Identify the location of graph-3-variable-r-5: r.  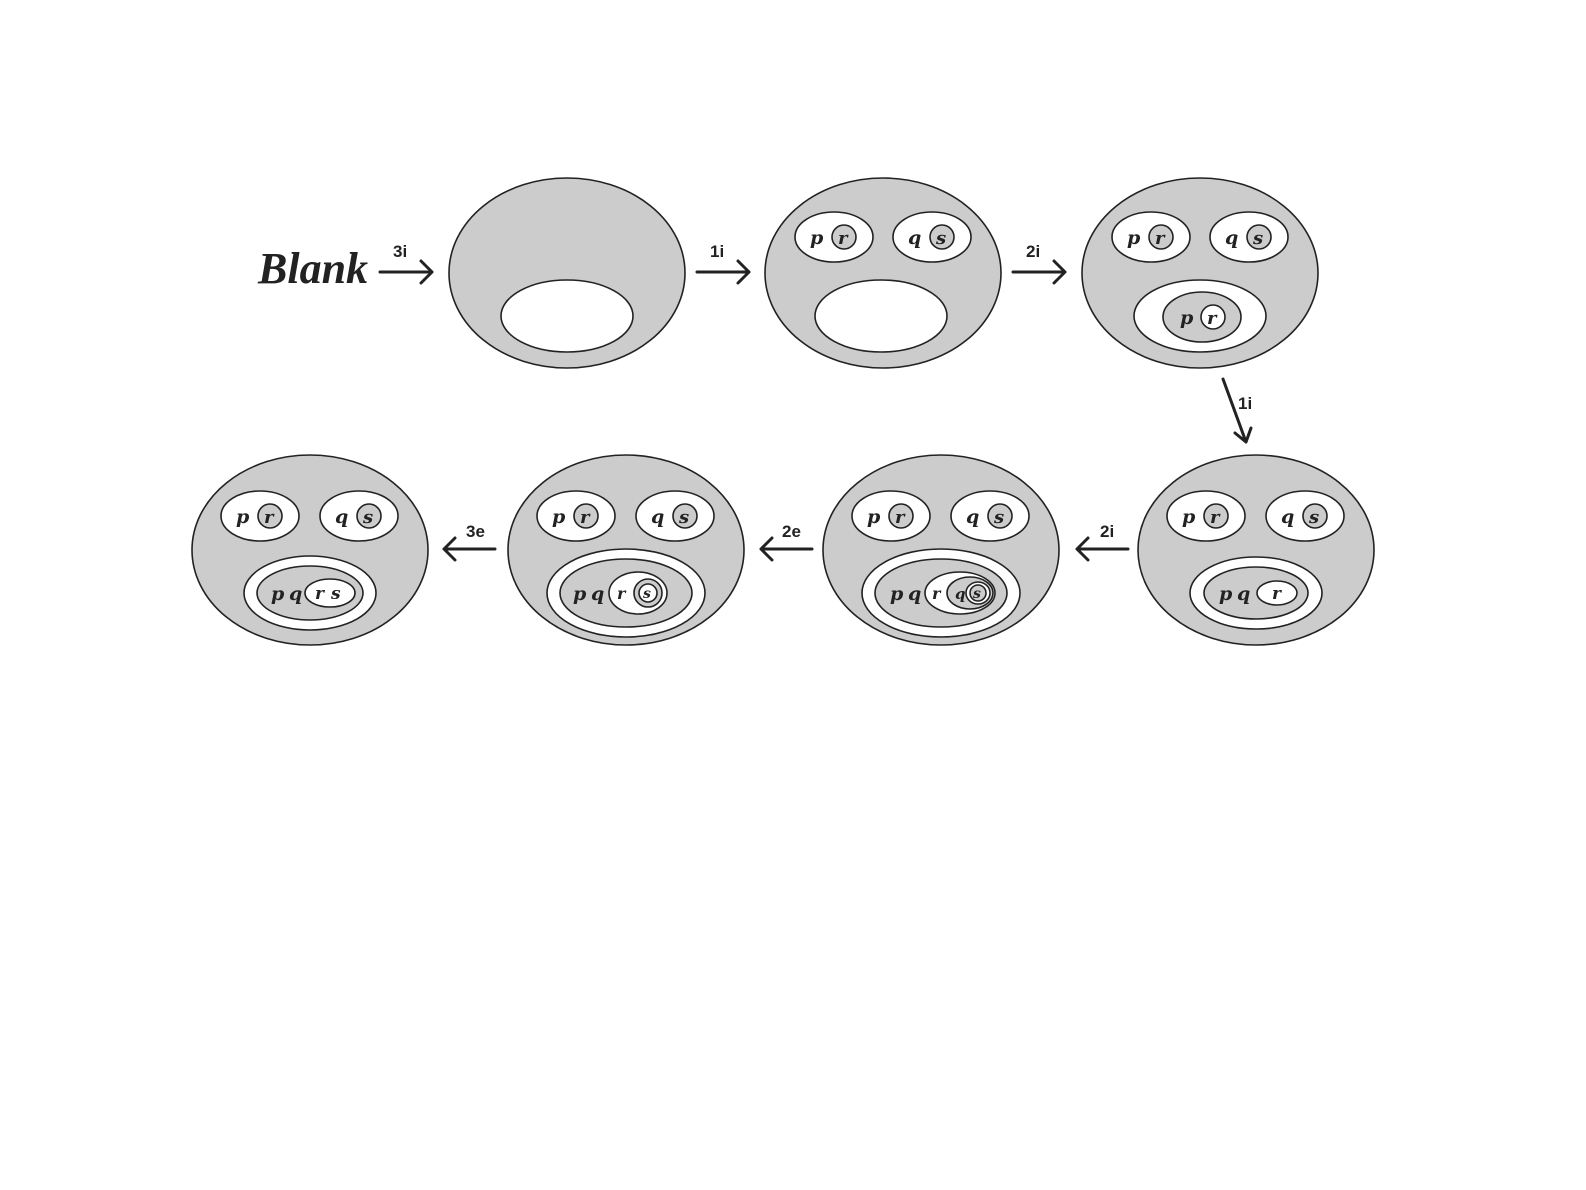
(1212, 318).